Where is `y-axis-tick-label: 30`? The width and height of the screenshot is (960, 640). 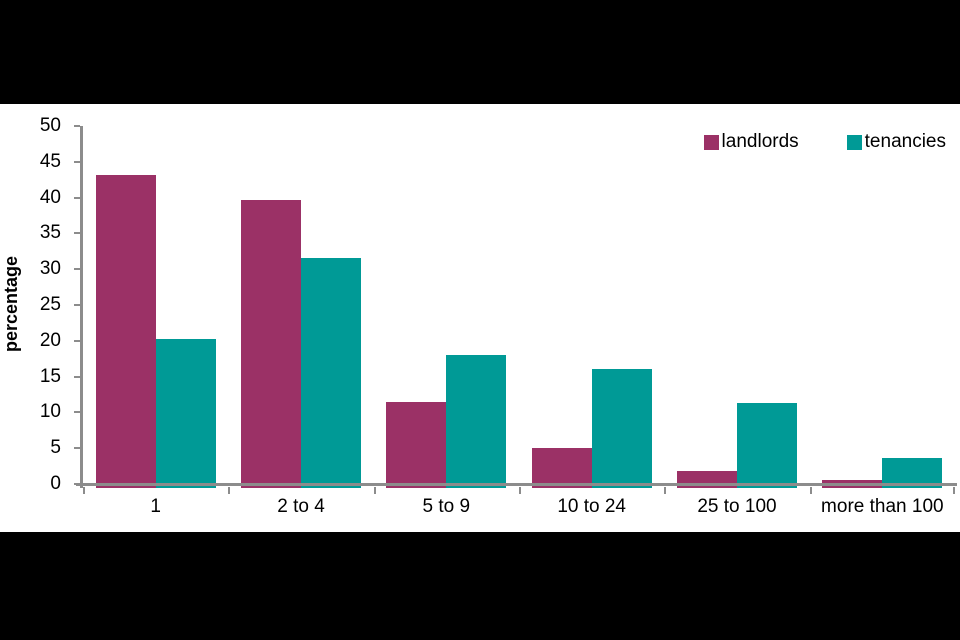 y-axis-tick-label: 30 is located at coordinates (50, 269).